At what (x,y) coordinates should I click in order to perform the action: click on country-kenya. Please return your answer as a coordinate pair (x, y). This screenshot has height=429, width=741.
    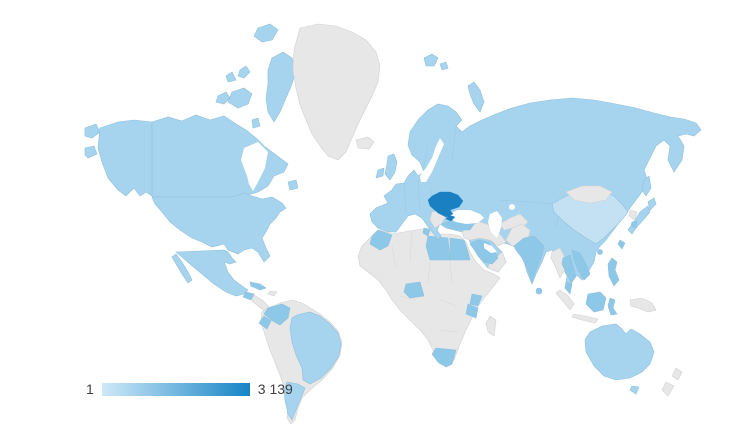
    Looking at the image, I should click on (476, 300).